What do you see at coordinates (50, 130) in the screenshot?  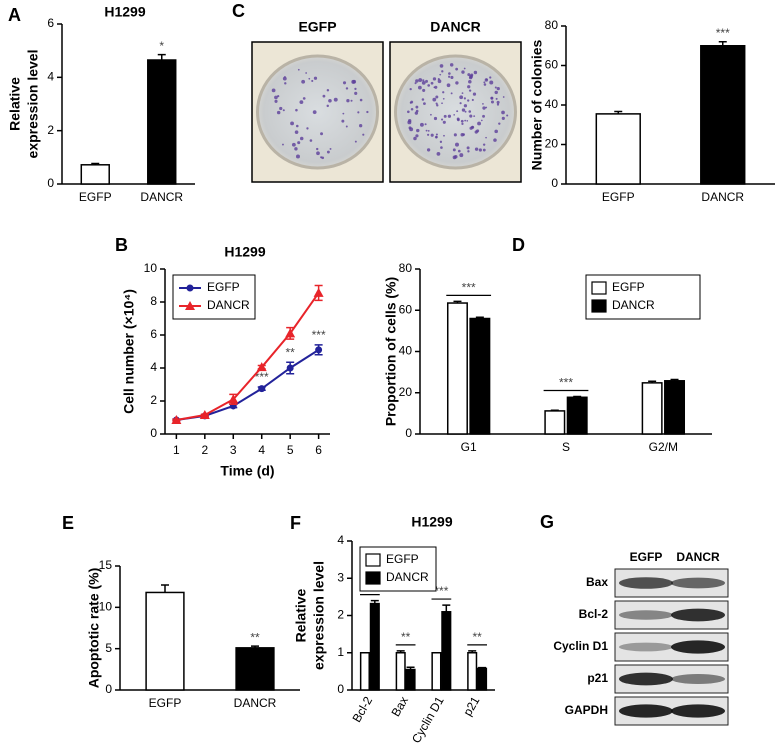 I see `y-tick-label: 2` at bounding box center [50, 130].